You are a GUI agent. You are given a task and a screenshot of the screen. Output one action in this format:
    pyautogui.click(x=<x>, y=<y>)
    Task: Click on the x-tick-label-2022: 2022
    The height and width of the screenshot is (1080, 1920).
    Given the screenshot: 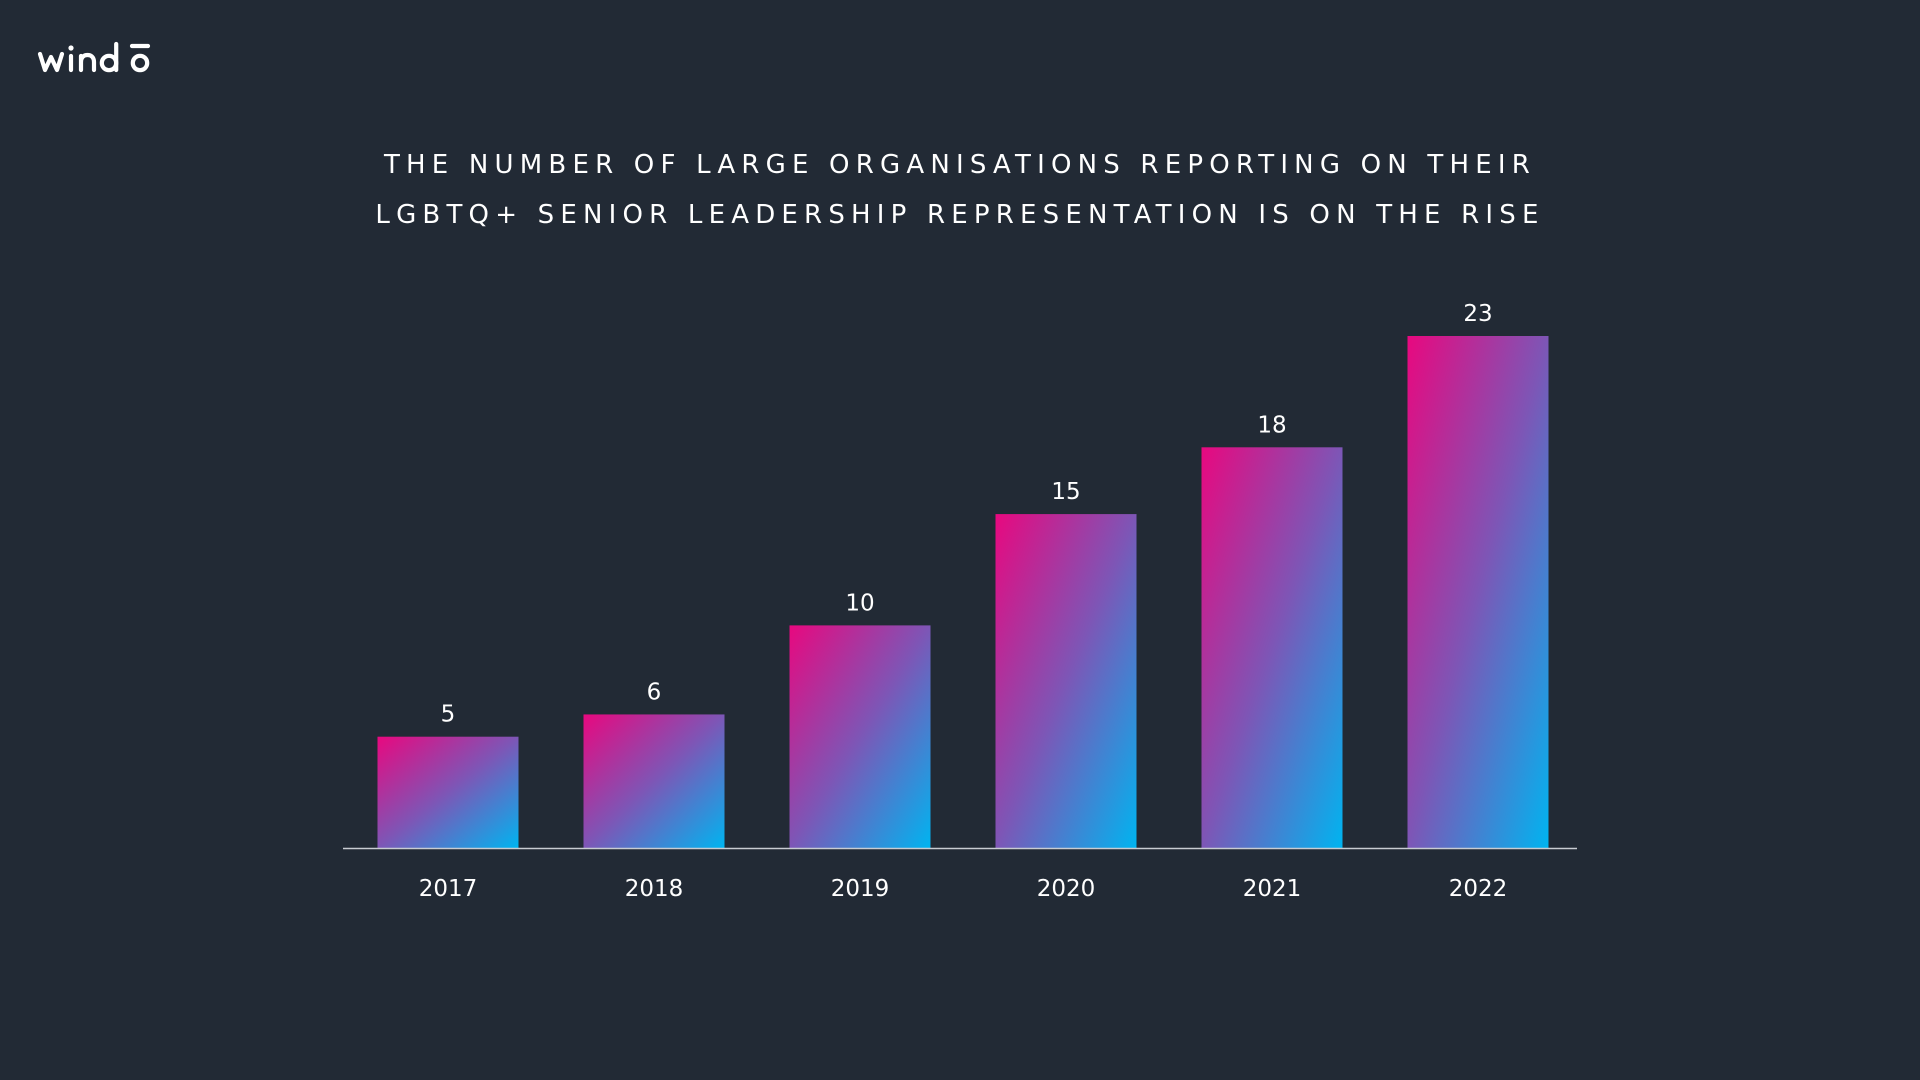 What is the action you would take?
    pyautogui.click(x=1478, y=889)
    